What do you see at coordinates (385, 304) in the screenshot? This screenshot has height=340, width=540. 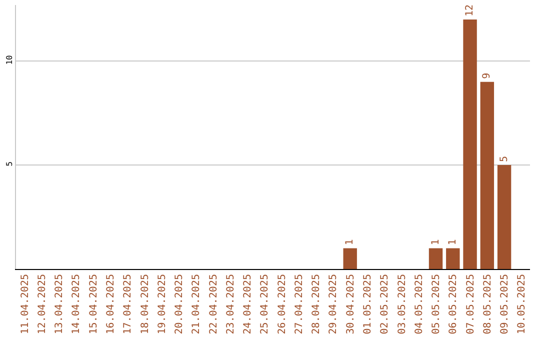 I see `x-tick-label: 02.05.2025` at bounding box center [385, 304].